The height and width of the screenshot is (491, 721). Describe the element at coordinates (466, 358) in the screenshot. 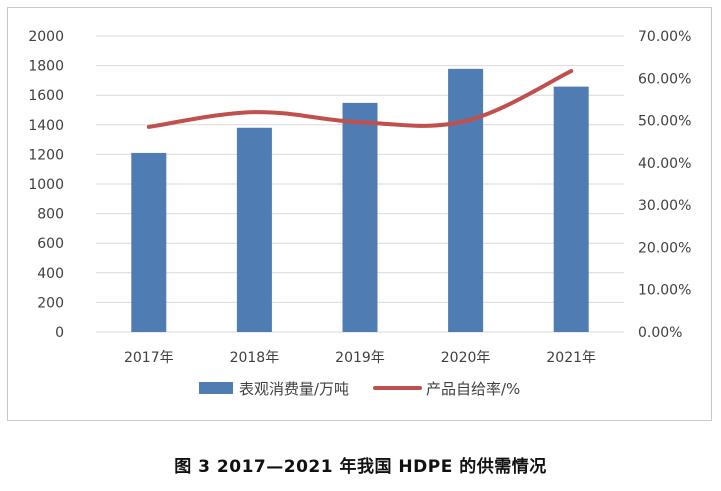

I see `x-tick-label: 2020年` at that location.